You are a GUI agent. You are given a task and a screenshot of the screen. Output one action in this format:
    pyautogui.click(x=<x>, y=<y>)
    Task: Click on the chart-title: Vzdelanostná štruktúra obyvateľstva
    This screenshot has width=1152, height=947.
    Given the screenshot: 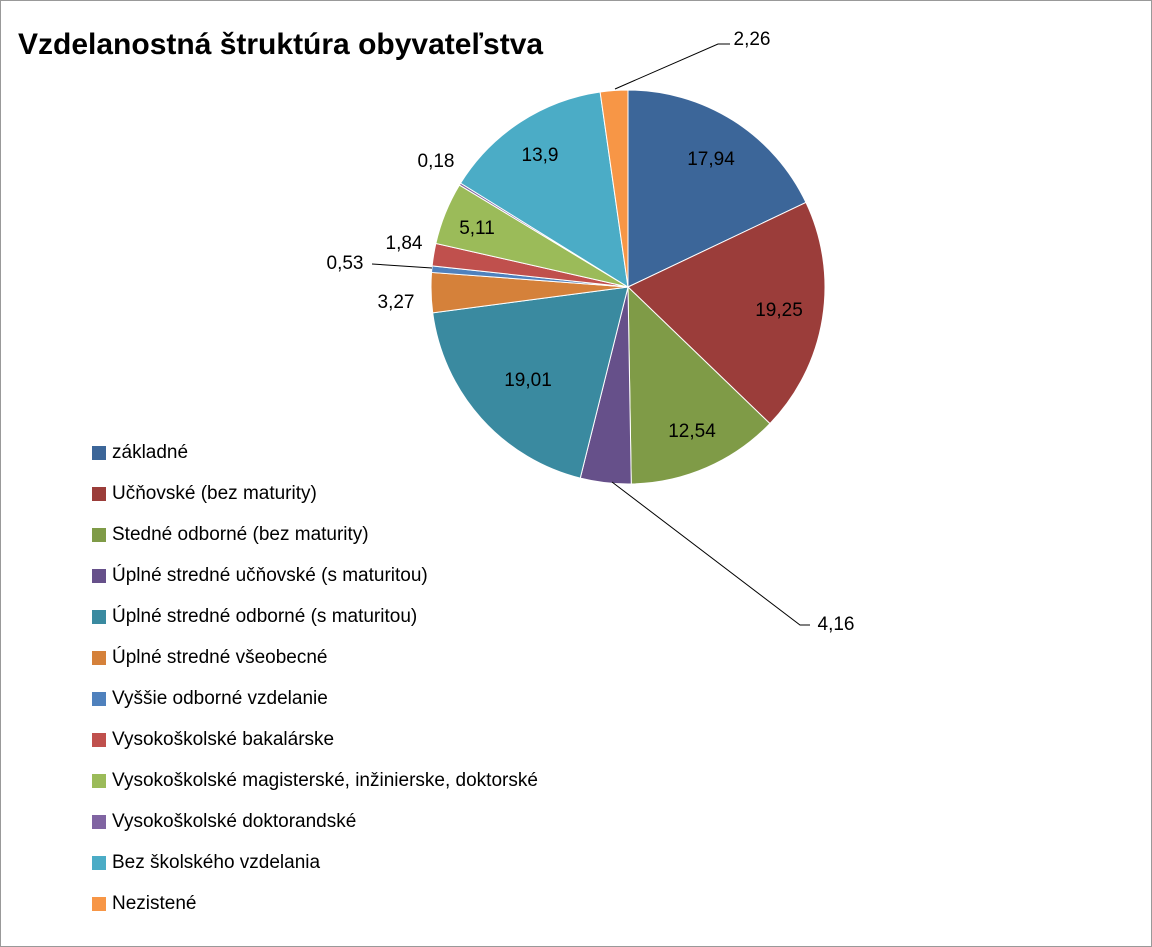 What is the action you would take?
    pyautogui.click(x=280, y=44)
    